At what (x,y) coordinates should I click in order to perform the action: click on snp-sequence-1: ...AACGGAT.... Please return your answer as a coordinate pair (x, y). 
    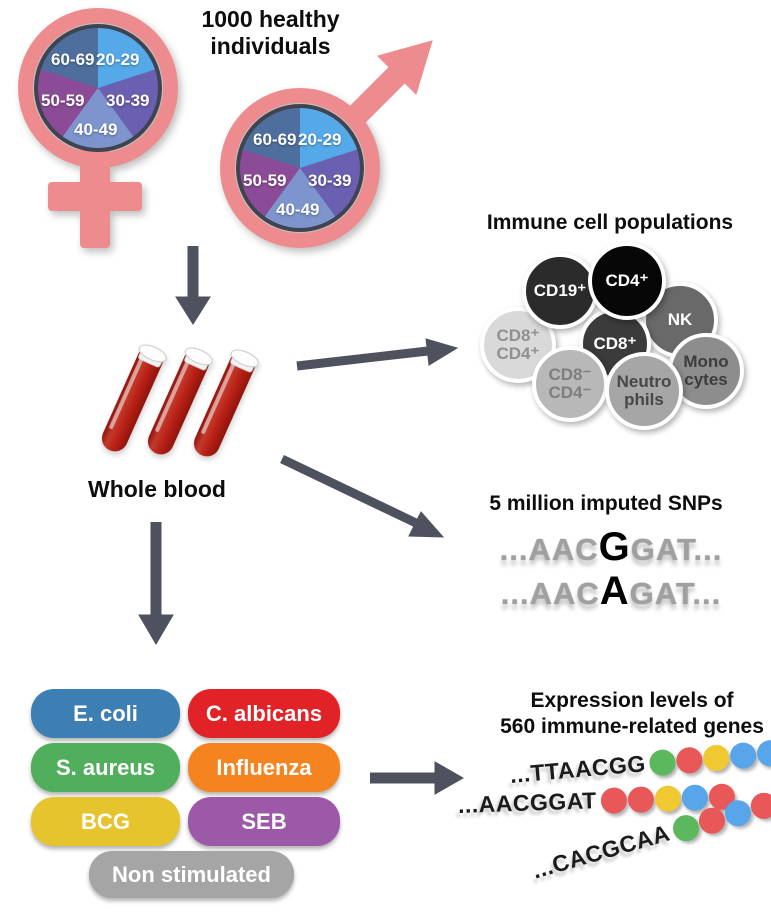
    Looking at the image, I should click on (608, 548).